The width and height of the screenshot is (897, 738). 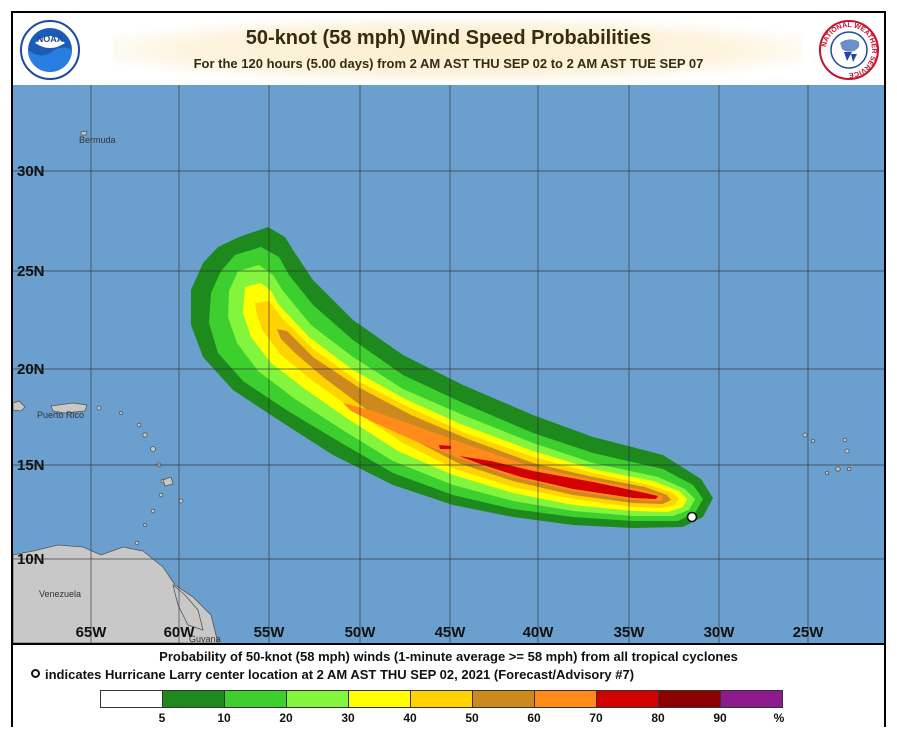 What do you see at coordinates (596, 718) in the screenshot?
I see `legend-label-70: 70` at bounding box center [596, 718].